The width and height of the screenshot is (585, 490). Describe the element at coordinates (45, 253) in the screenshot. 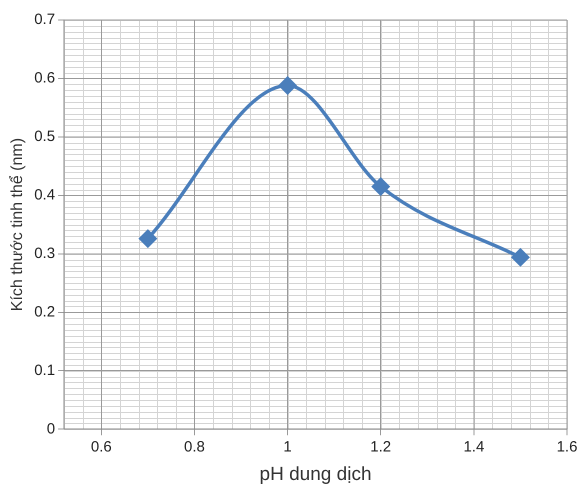

I see `y-tick-label: 0.3` at that location.